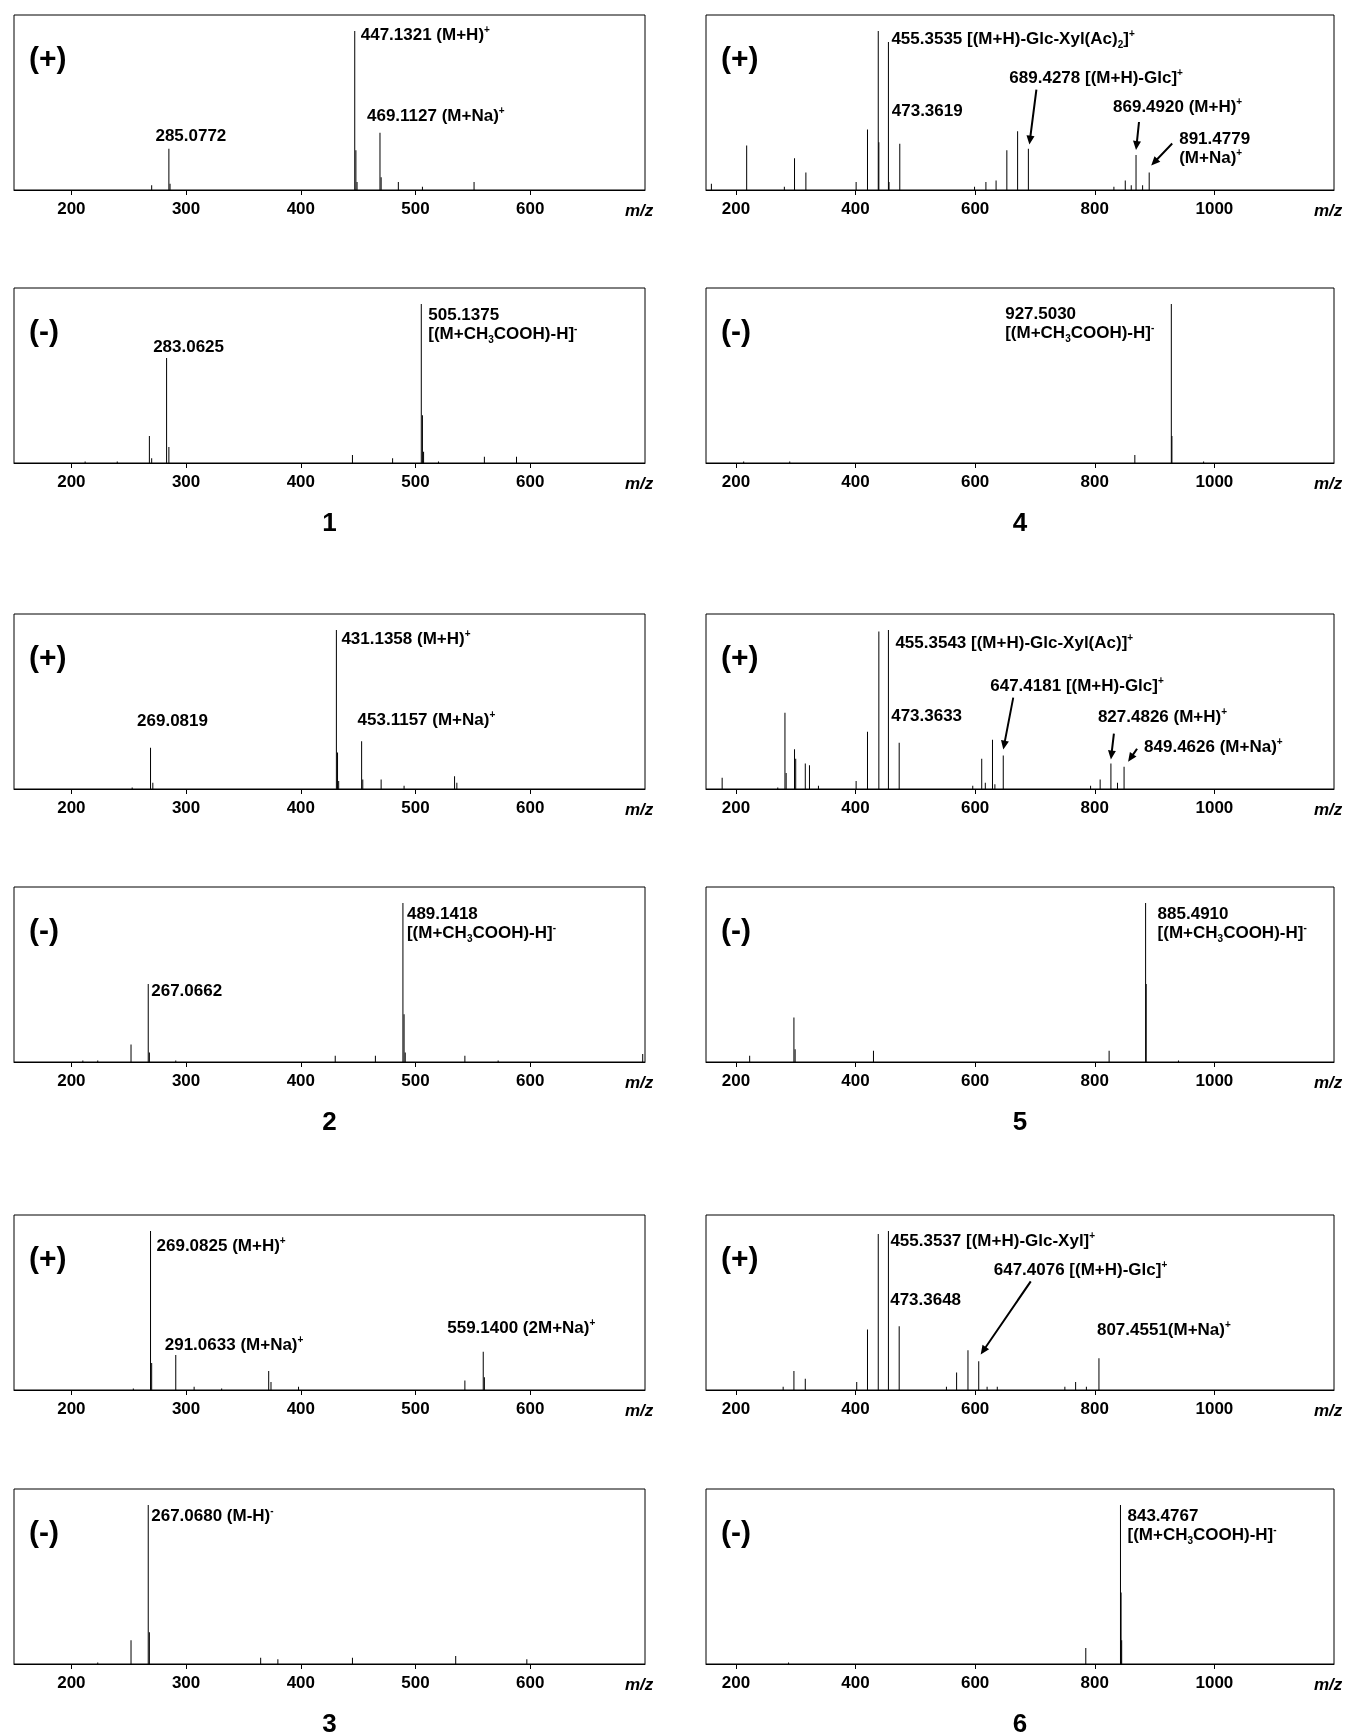 This screenshot has width=1354, height=1735. I want to click on annotation: 455.3543 [(M+H)-Glc-Xyl(Ac)]$^{+}$, so click(1014, 642).